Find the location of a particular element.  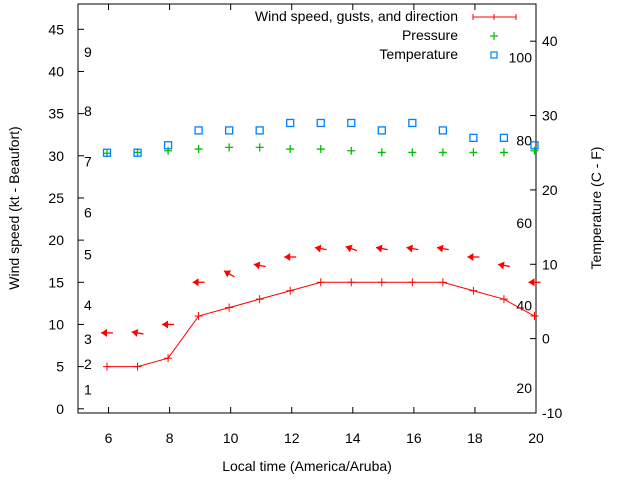

x-tick-label: 6 is located at coordinates (109, 438).